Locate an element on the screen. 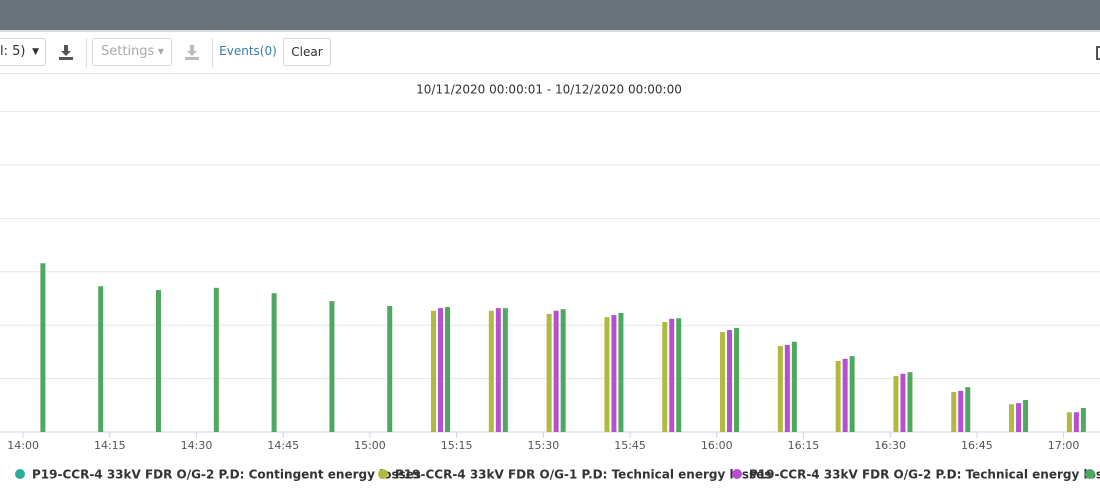 The width and height of the screenshot is (1100, 500). select-text: l: 5) is located at coordinates (13, 51).